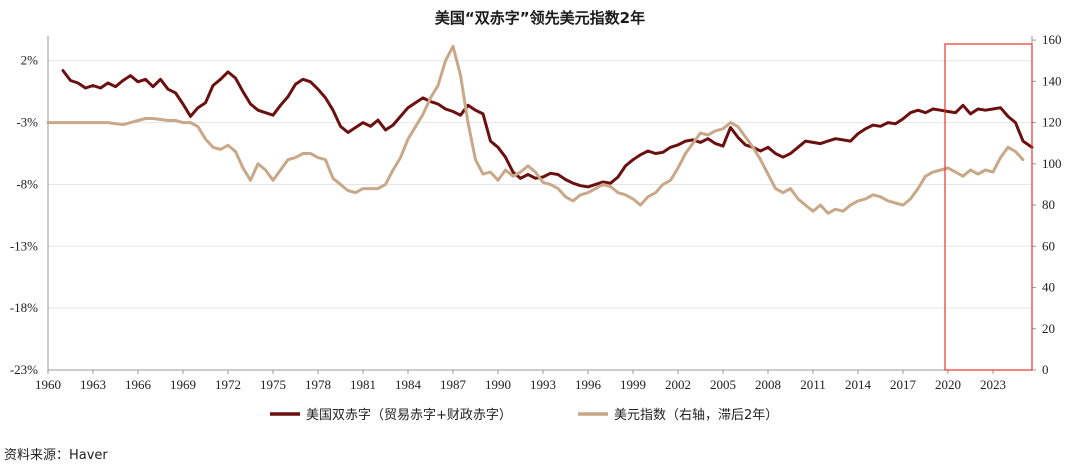 The width and height of the screenshot is (1080, 467). What do you see at coordinates (93, 384) in the screenshot?
I see `x-tick-label: 1963` at bounding box center [93, 384].